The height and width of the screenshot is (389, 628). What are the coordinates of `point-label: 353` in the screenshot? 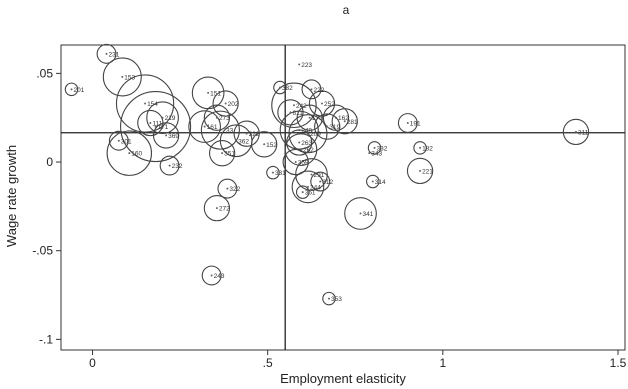 It's located at (336, 299).